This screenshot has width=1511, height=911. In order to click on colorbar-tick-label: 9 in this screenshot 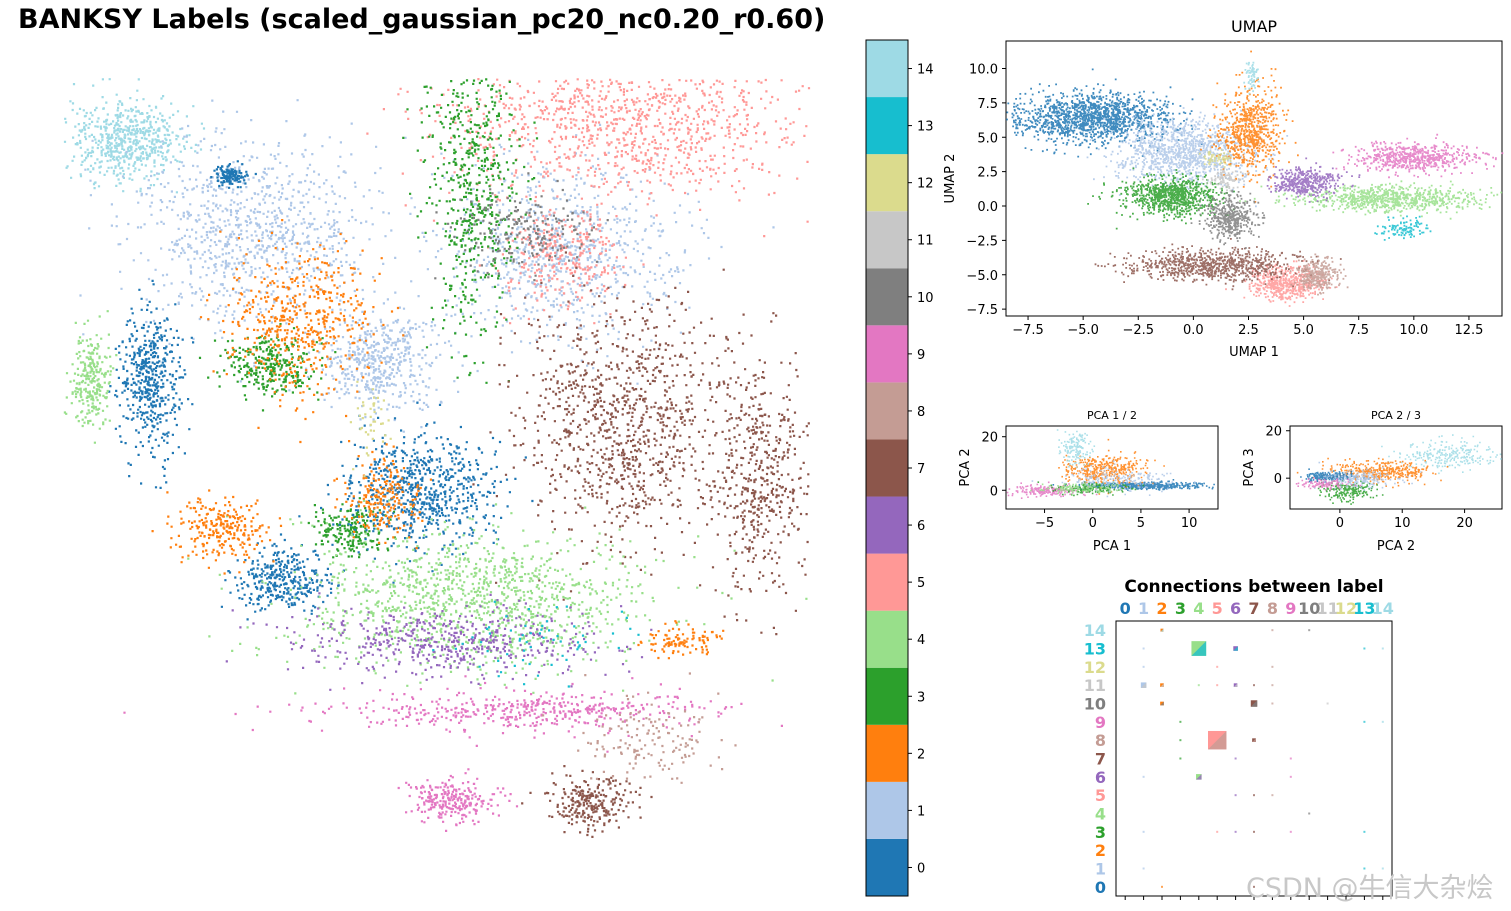, I will do `click(921, 355)`.